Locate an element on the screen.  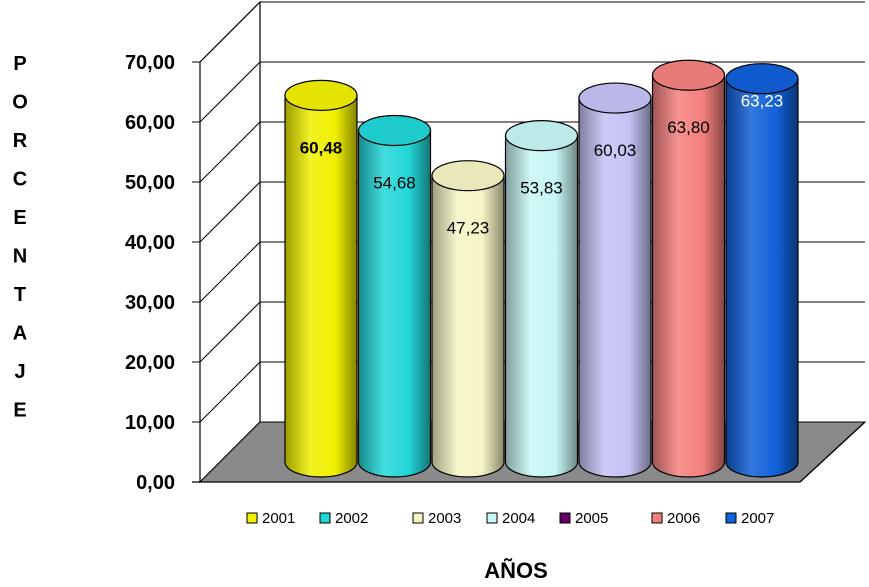
y-label-letter: C is located at coordinates (20, 180).